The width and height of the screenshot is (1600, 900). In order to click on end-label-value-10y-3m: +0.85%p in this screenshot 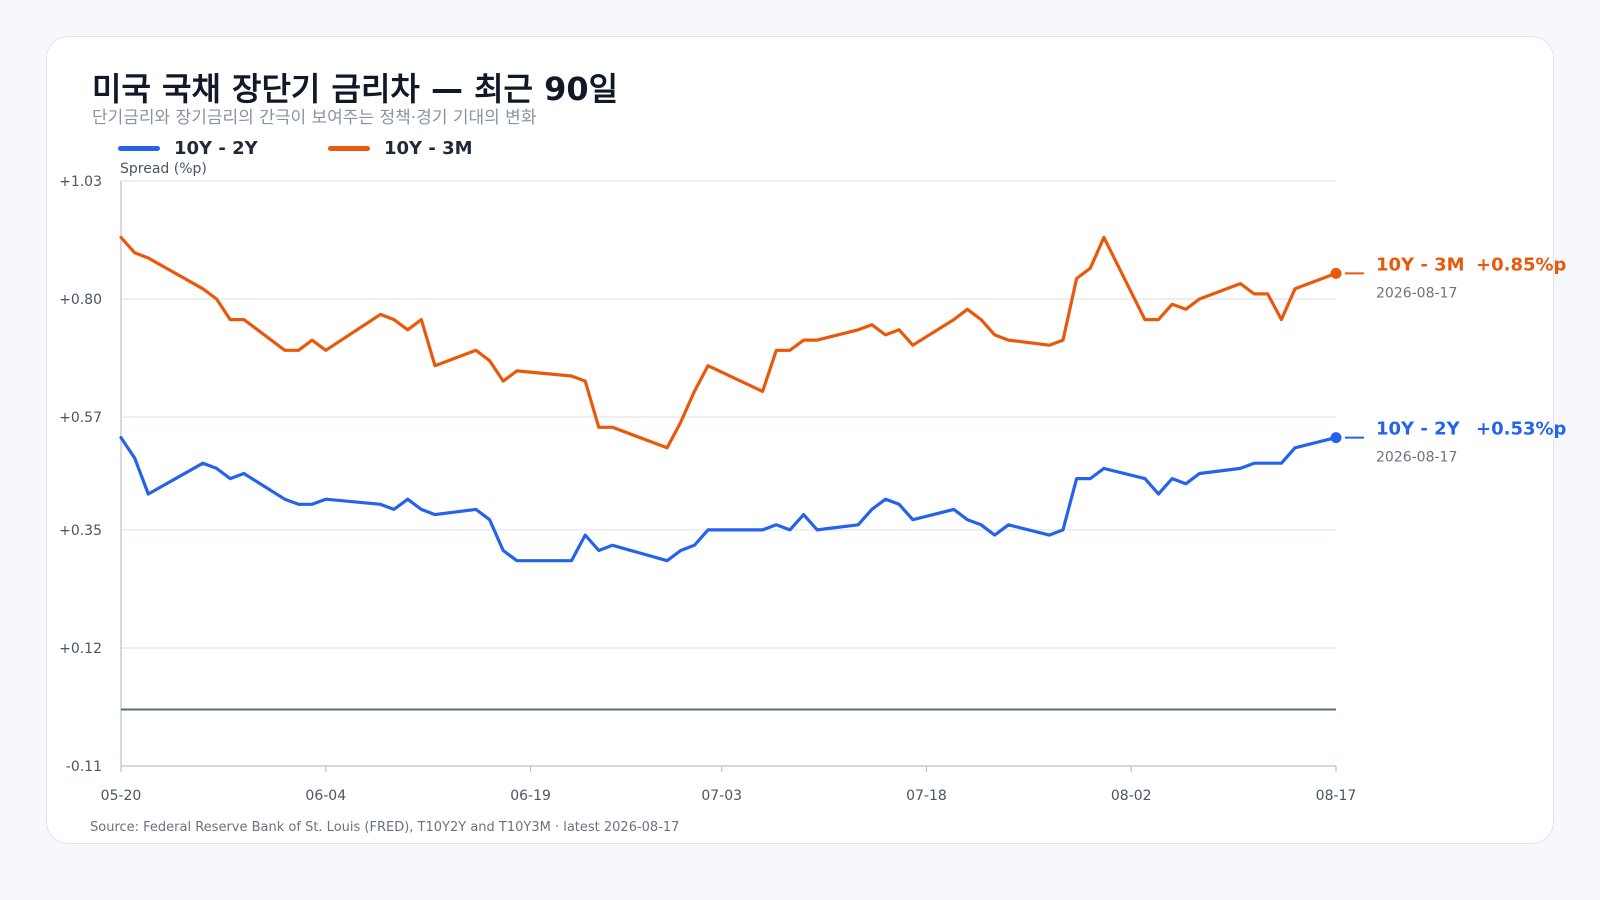, I will do `click(1521, 264)`.